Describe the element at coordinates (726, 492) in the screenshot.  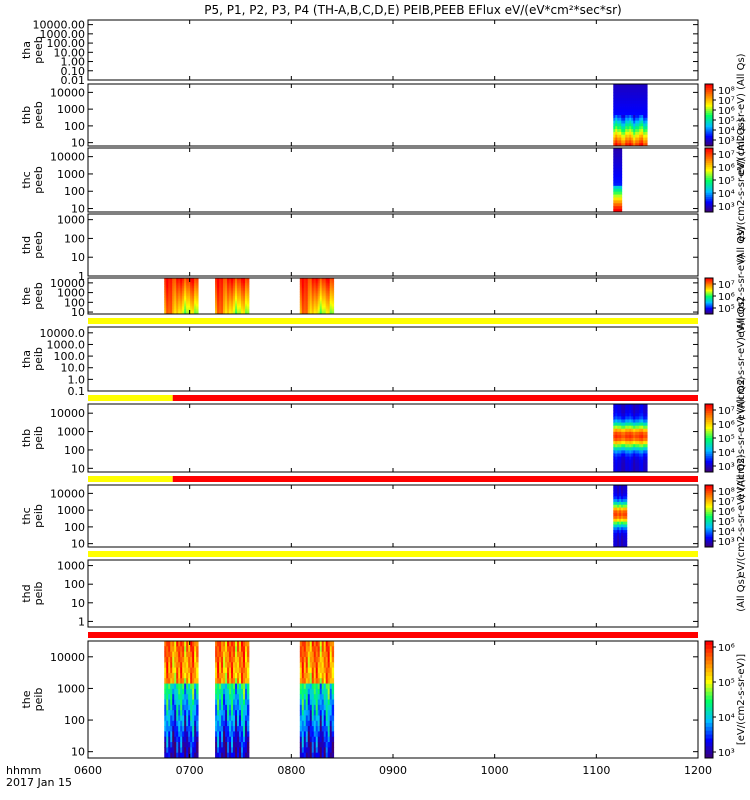
I see `colorbar-tick-label: 10⁸` at that location.